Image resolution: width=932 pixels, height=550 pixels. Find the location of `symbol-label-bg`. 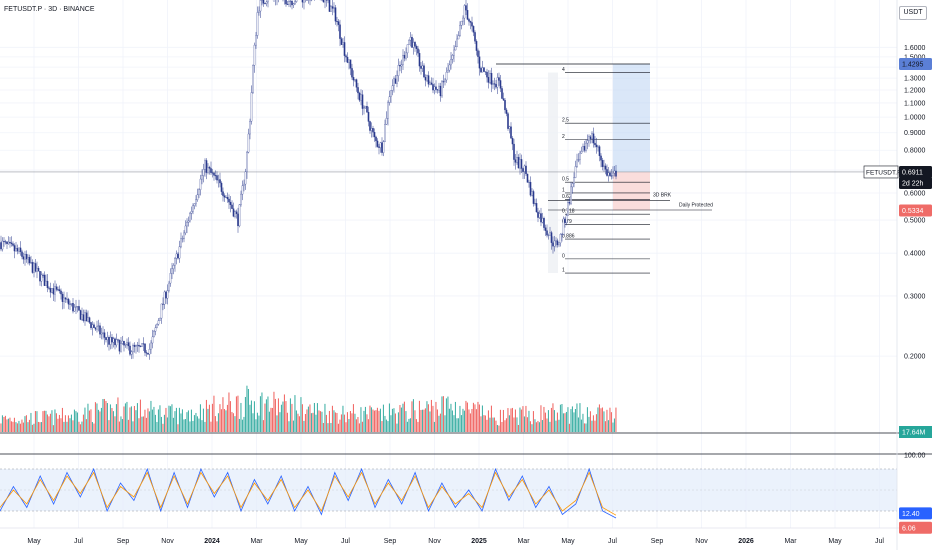

symbol-label-bg is located at coordinates (881, 172).